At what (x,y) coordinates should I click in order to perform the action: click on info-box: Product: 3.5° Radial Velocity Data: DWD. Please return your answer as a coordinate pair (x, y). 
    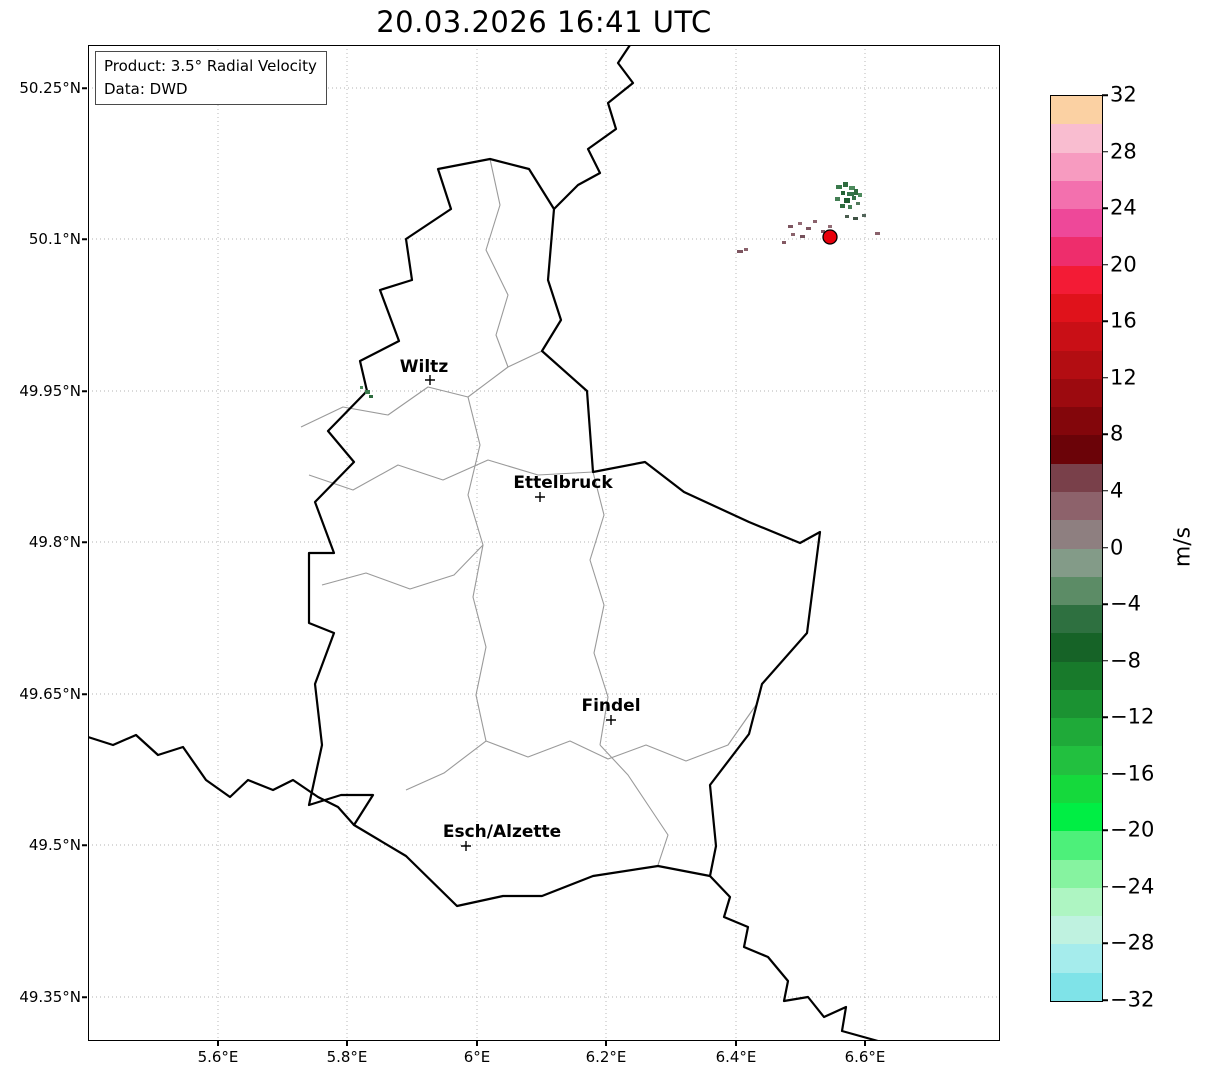
    Looking at the image, I should click on (211, 78).